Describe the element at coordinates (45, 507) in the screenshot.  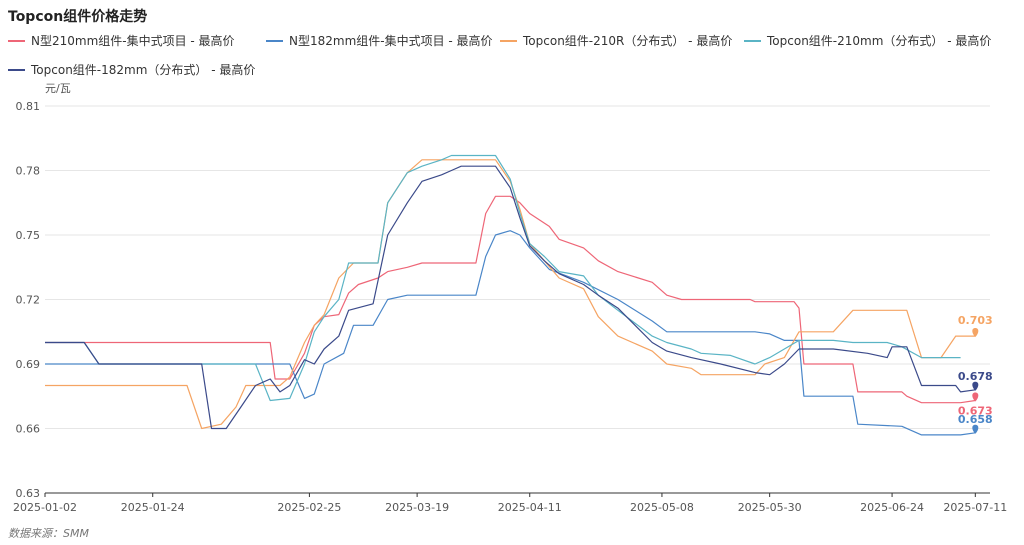
I see `x-tick-label: 2025-01-02` at that location.